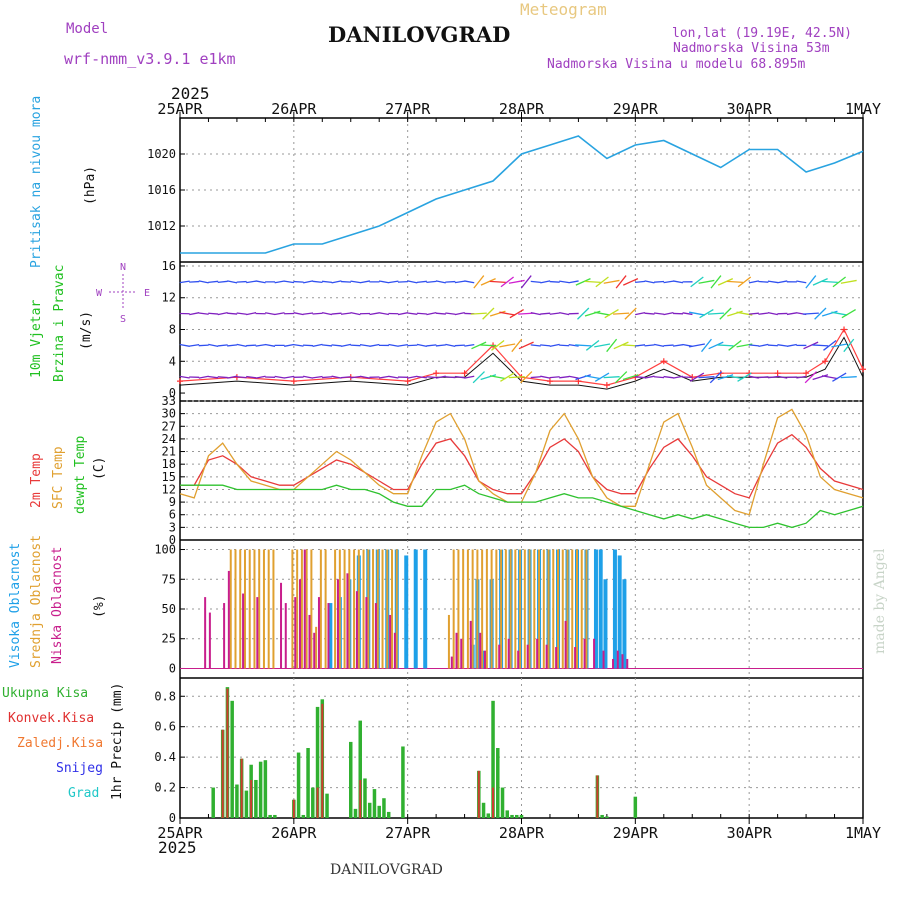 This screenshot has width=900, height=900. Describe the element at coordinates (180, 109) in the screenshot. I see `date-label-top: 25APR` at that location.